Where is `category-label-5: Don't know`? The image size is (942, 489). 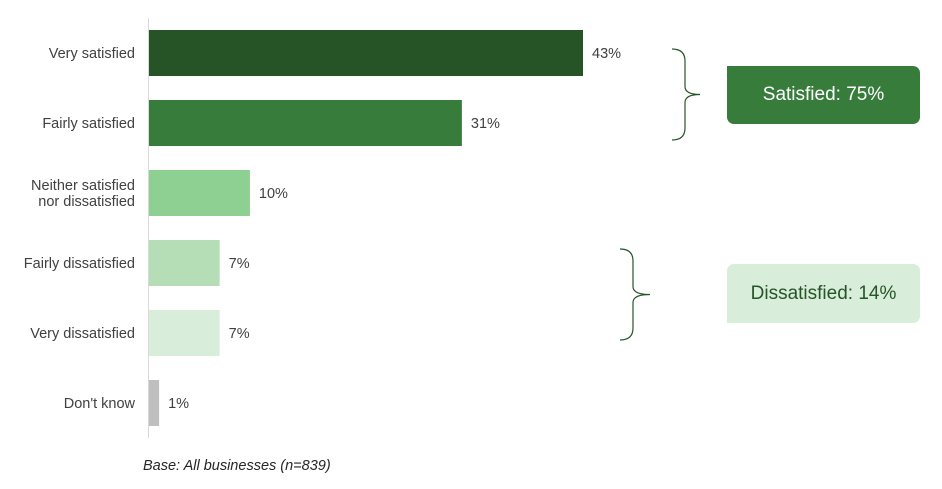
category-label-5: Don't know is located at coordinates (100, 404).